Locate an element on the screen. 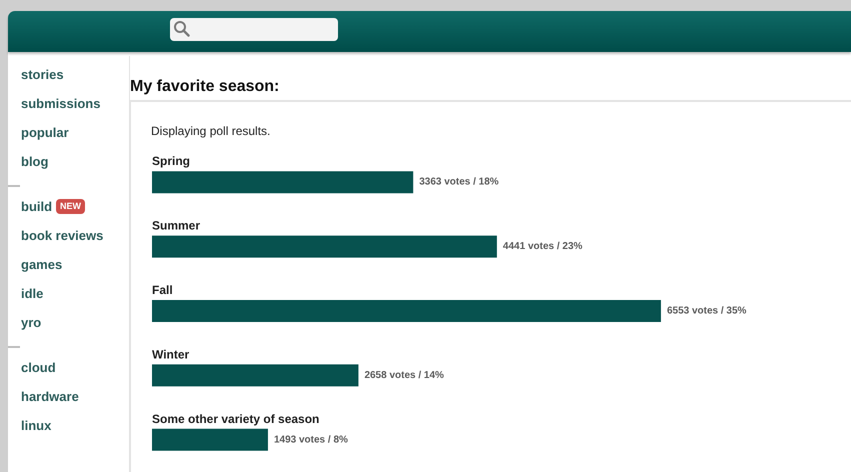 Image resolution: width=851 pixels, height=472 pixels. y-tick-label: Winter is located at coordinates (171, 354).